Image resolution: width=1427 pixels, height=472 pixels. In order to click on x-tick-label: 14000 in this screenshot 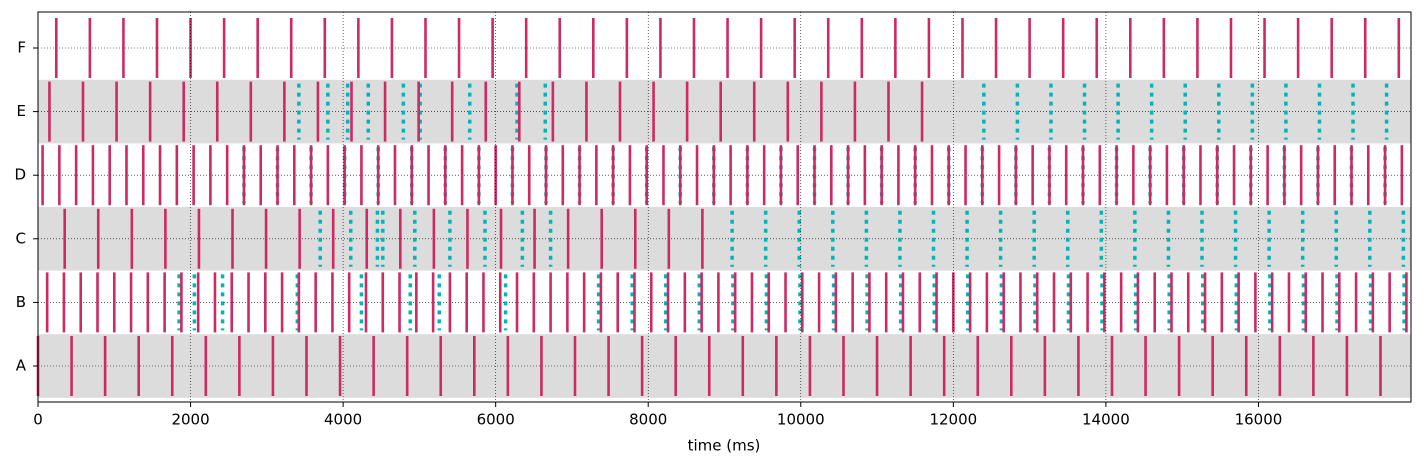, I will do `click(1106, 420)`.